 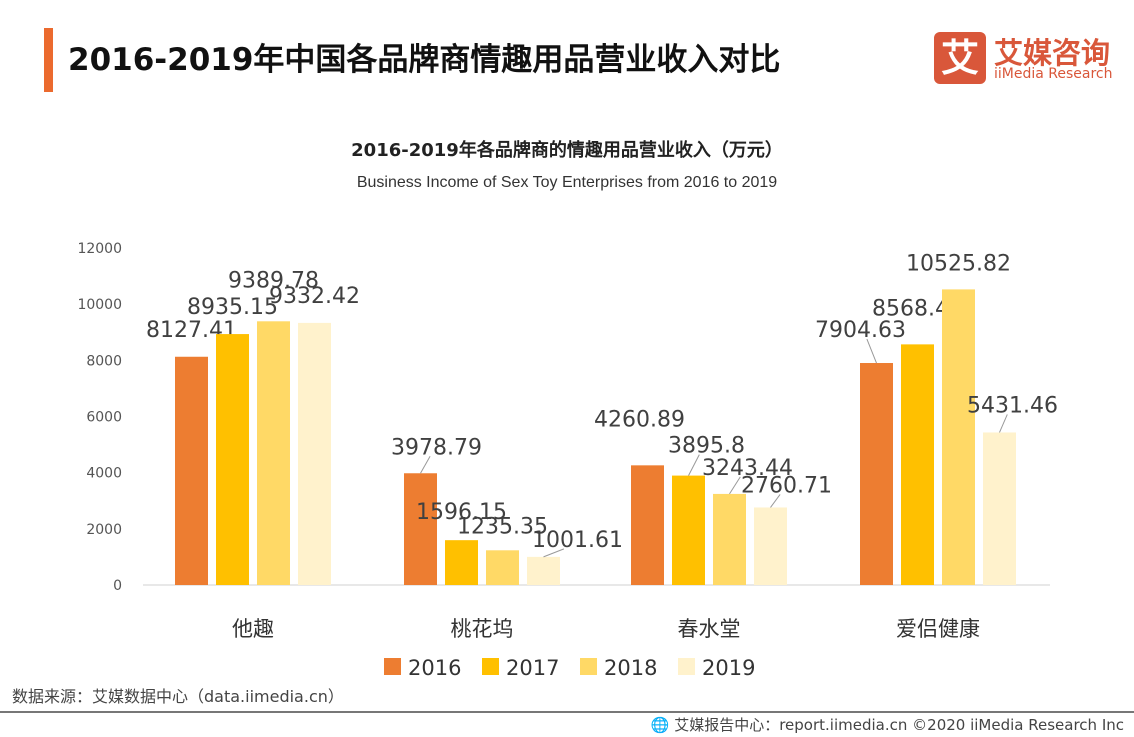 I want to click on y-tick-label: 2000, so click(x=104, y=530).